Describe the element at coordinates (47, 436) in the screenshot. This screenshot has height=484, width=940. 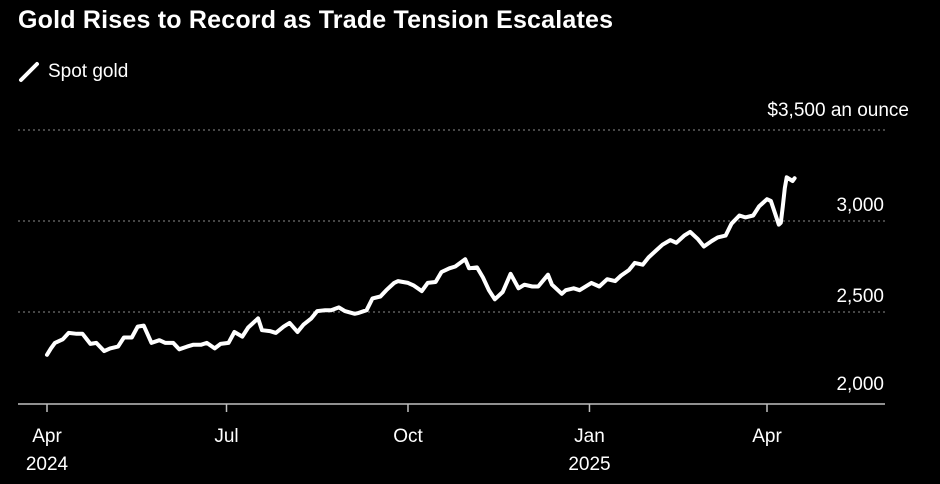
I see `x-tick-label-0: Apr` at that location.